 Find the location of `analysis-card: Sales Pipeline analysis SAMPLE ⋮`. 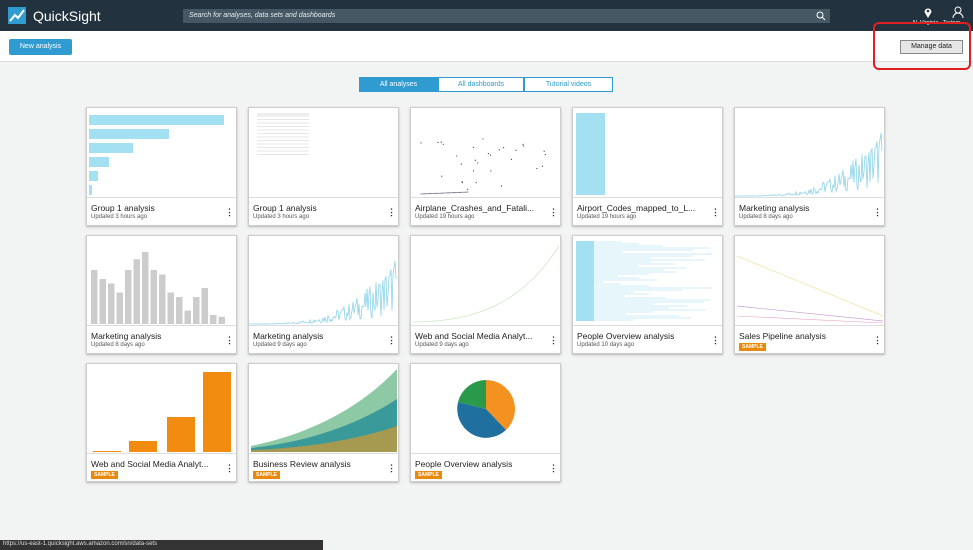

analysis-card: Sales Pipeline analysis SAMPLE ⋮ is located at coordinates (809, 294).